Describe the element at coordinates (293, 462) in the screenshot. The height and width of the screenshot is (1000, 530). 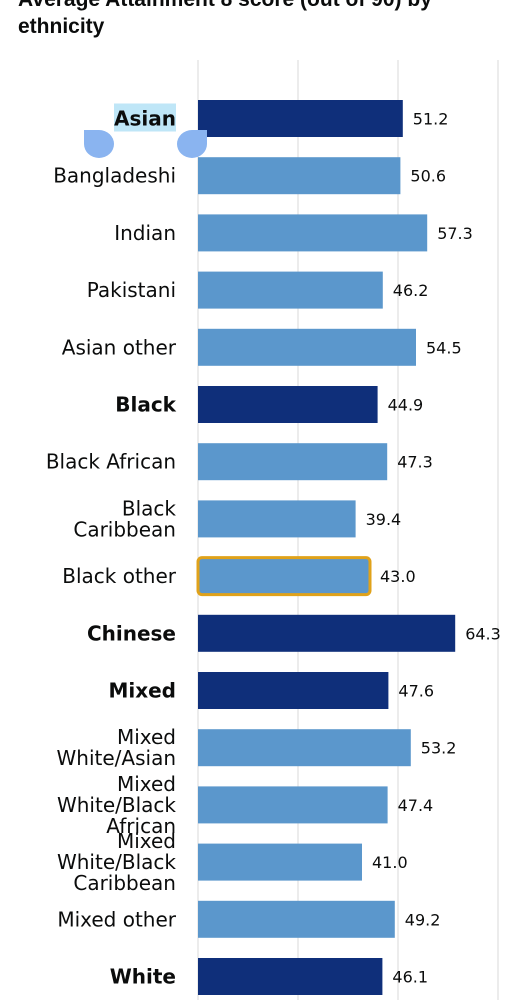
I see `bar-black-african` at that location.